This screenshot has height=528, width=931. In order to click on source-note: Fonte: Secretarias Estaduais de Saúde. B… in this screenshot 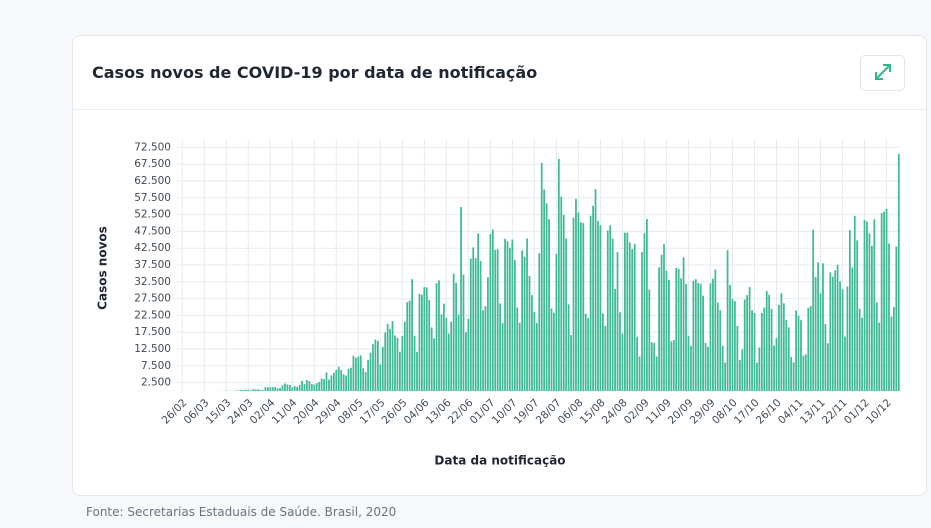, I will do `click(241, 512)`.